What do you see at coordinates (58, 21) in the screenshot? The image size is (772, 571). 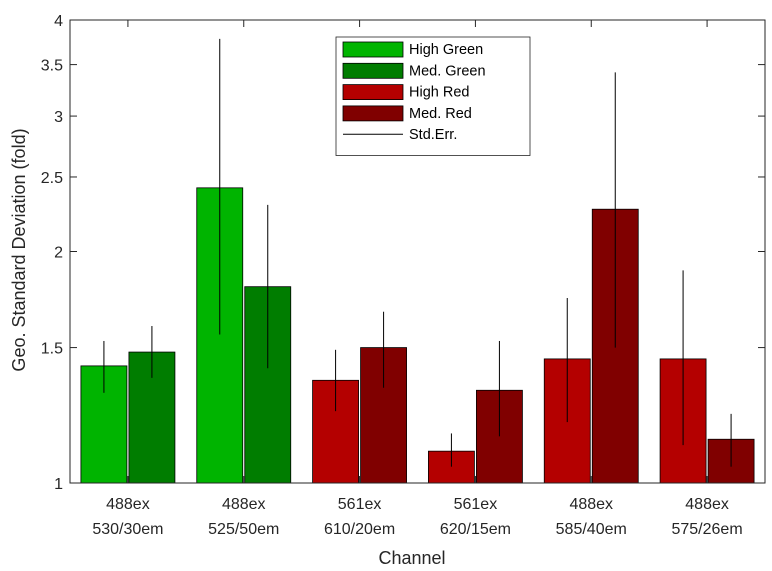 I see `y-tick-label: 4` at bounding box center [58, 21].